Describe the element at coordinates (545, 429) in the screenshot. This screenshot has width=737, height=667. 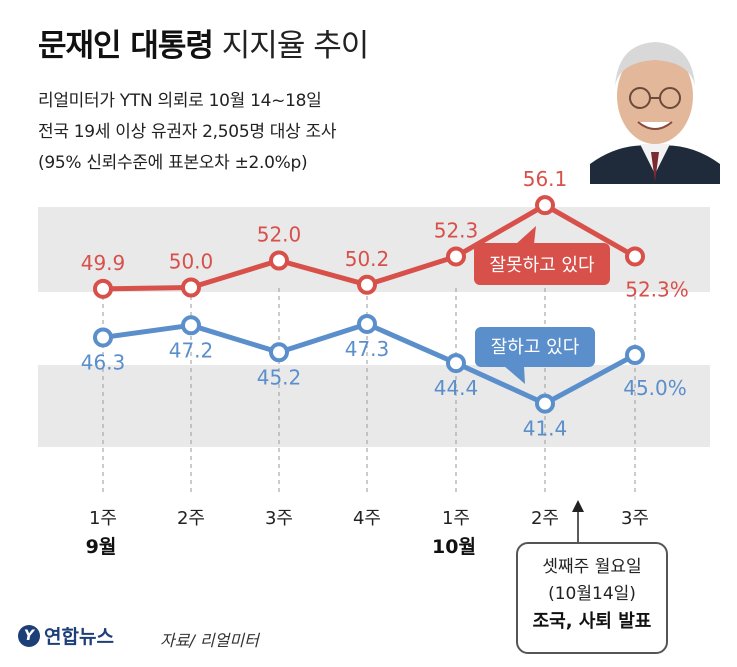
I see `data-label: 41.4` at that location.